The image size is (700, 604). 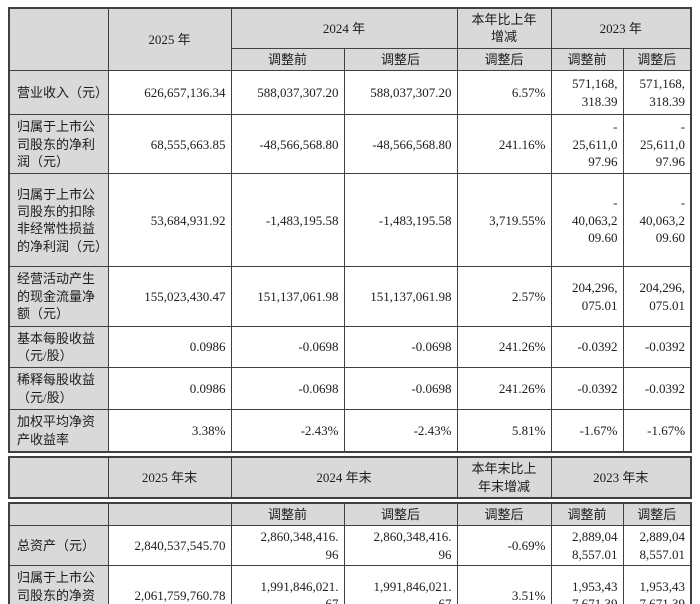 What do you see at coordinates (587, 93) in the screenshot?
I see `value-2023-before: 571,168, 318.39` at bounding box center [587, 93].